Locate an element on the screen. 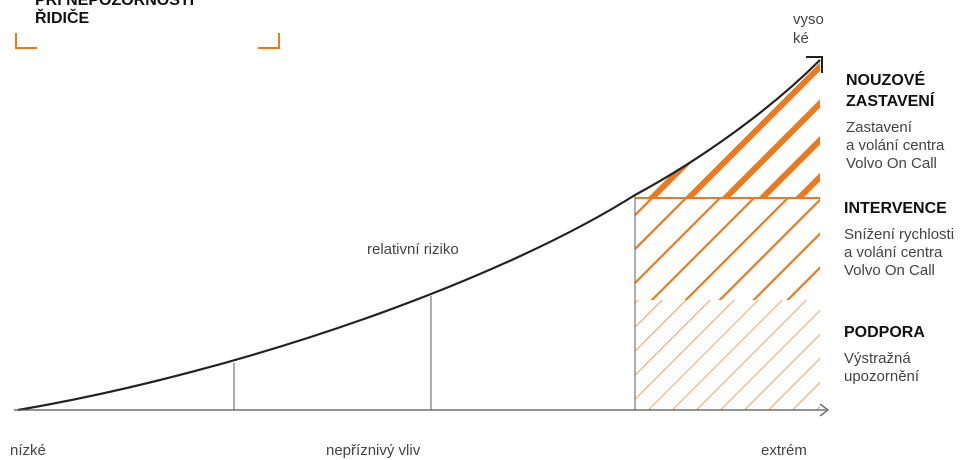 The image size is (975, 460). section-title-line: INTERVENCE is located at coordinates (895, 208).